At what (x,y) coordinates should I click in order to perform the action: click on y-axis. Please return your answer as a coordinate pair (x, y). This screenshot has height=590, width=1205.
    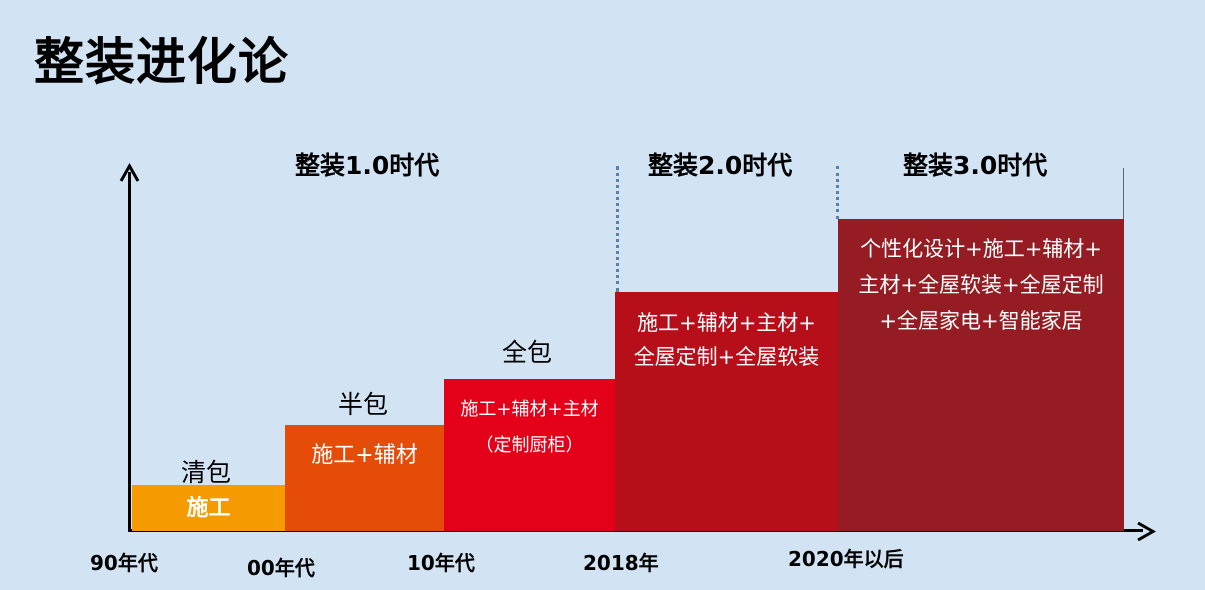
    Looking at the image, I should click on (129, 352).